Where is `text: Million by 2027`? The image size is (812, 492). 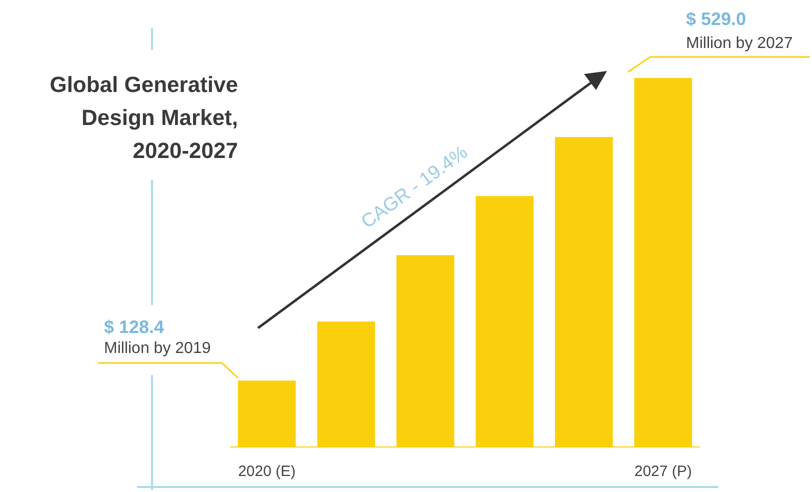
text: Million by 2027 is located at coordinates (739, 43).